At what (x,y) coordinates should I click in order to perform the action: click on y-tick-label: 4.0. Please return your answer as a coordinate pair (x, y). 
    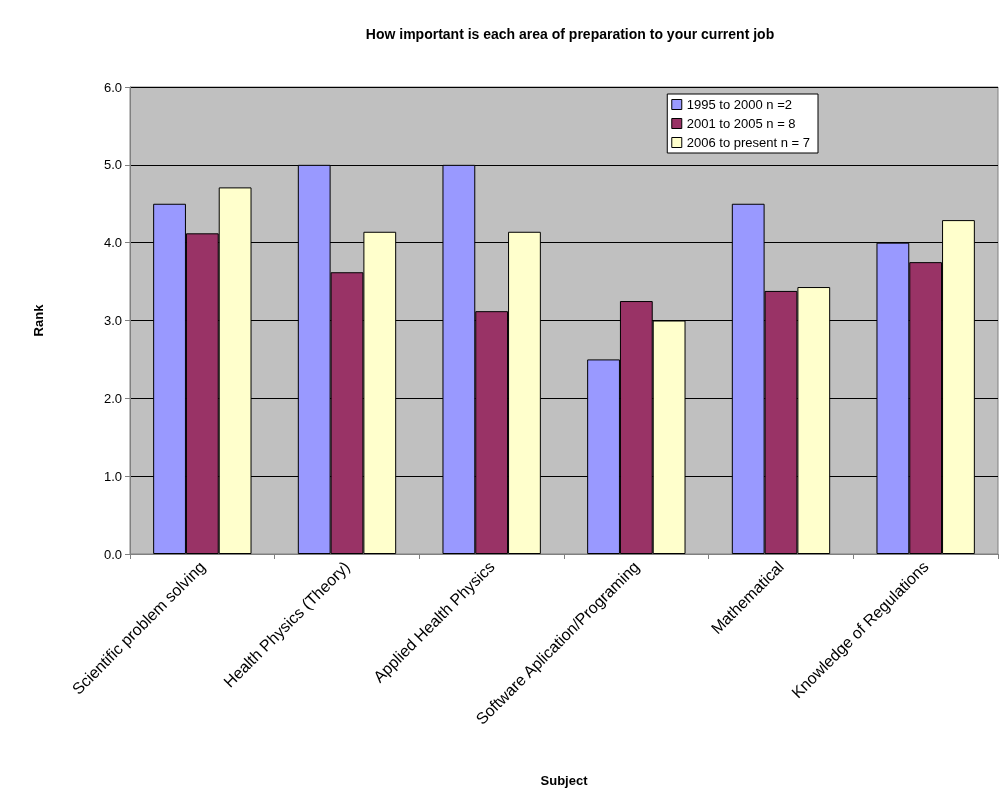
    Looking at the image, I should click on (112, 243).